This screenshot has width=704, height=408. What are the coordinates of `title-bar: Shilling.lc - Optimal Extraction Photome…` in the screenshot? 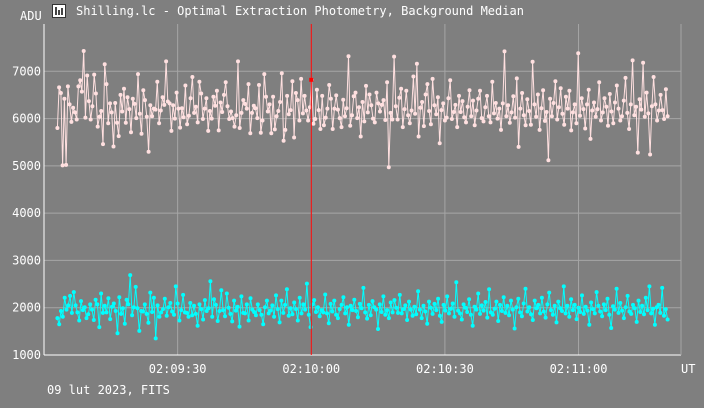 It's located at (352, 12).